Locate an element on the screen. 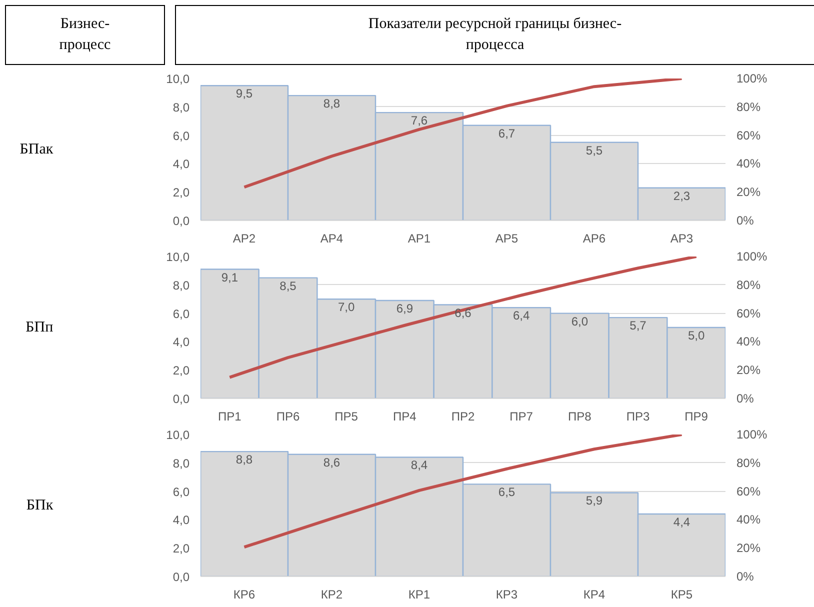  x-tick-label: ПР4 is located at coordinates (405, 417).